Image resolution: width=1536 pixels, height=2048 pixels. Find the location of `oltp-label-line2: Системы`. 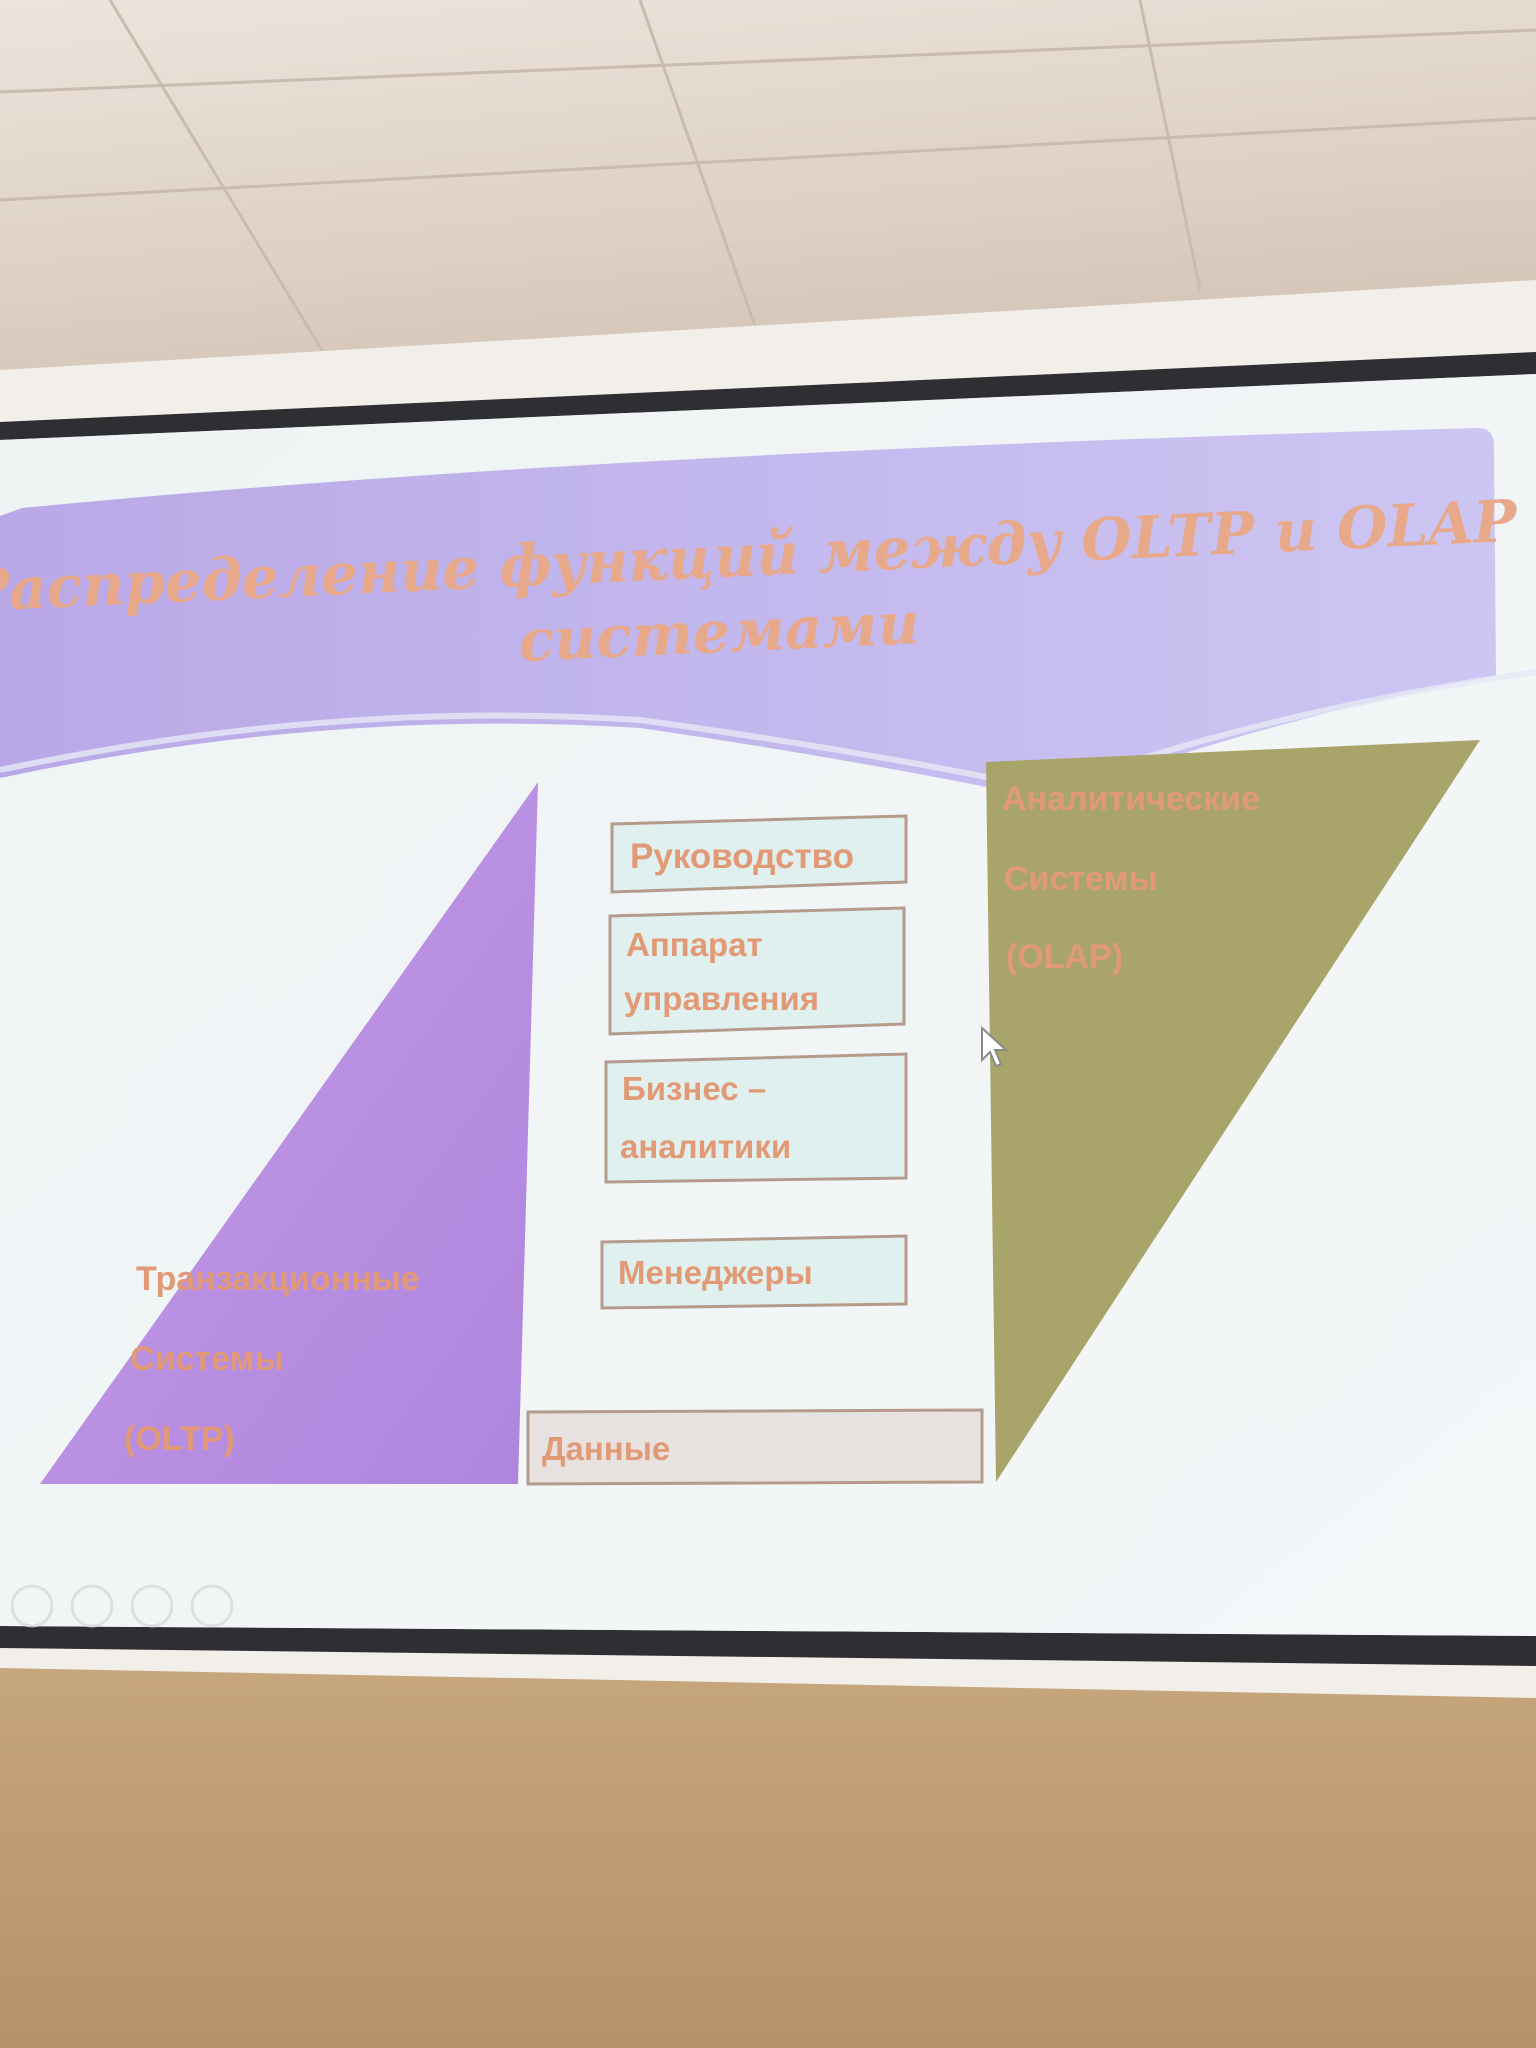

oltp-label-line2: Системы is located at coordinates (207, 1359).